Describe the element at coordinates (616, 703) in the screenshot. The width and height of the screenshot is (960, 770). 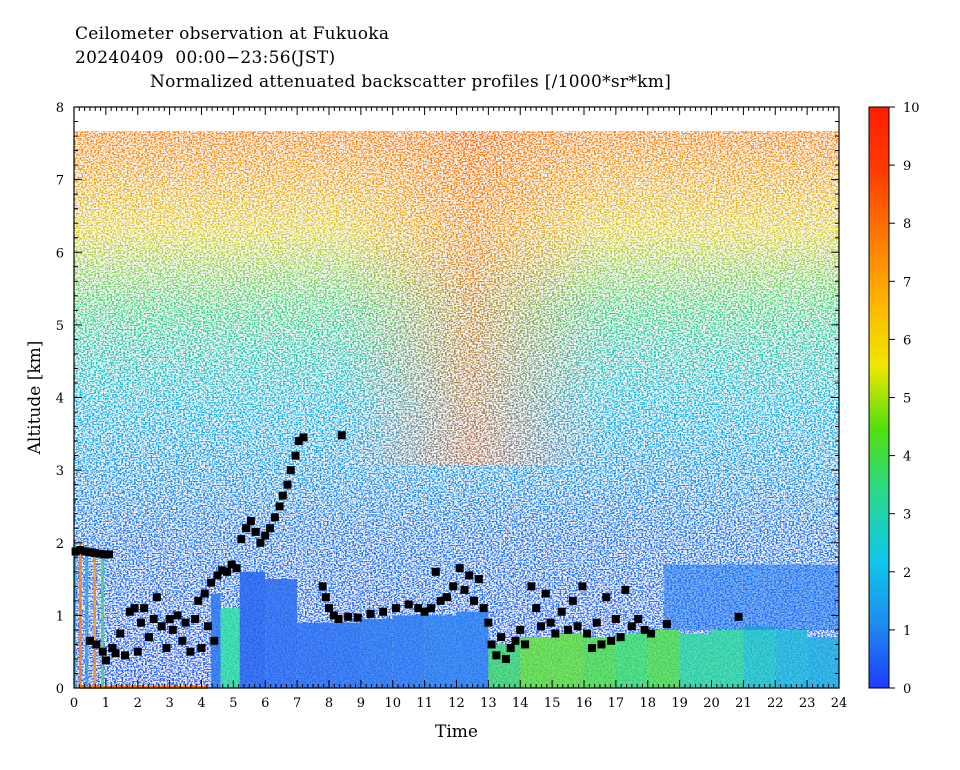
I see `x-tick-label: 17` at that location.